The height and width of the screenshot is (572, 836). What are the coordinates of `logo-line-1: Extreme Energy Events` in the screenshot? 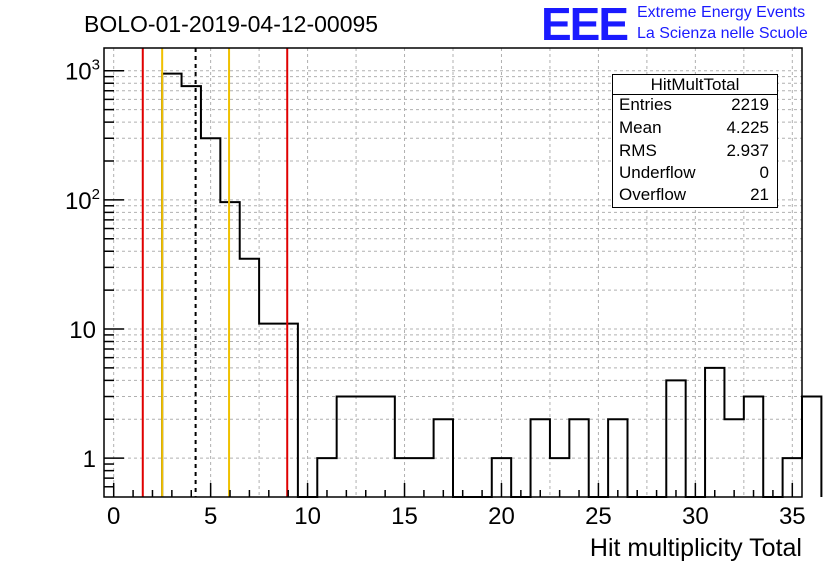 It's located at (721, 12).